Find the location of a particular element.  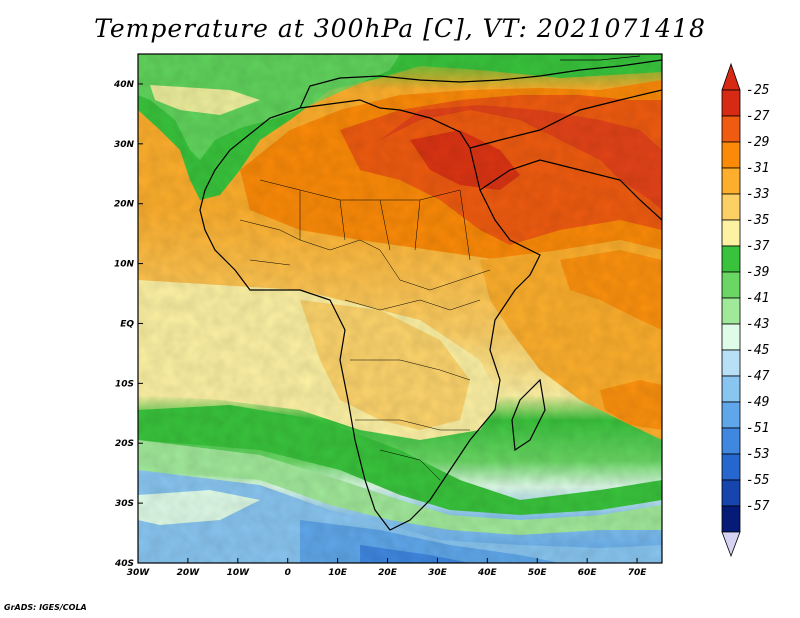

colorbar-label: -25 is located at coordinates (758, 90).